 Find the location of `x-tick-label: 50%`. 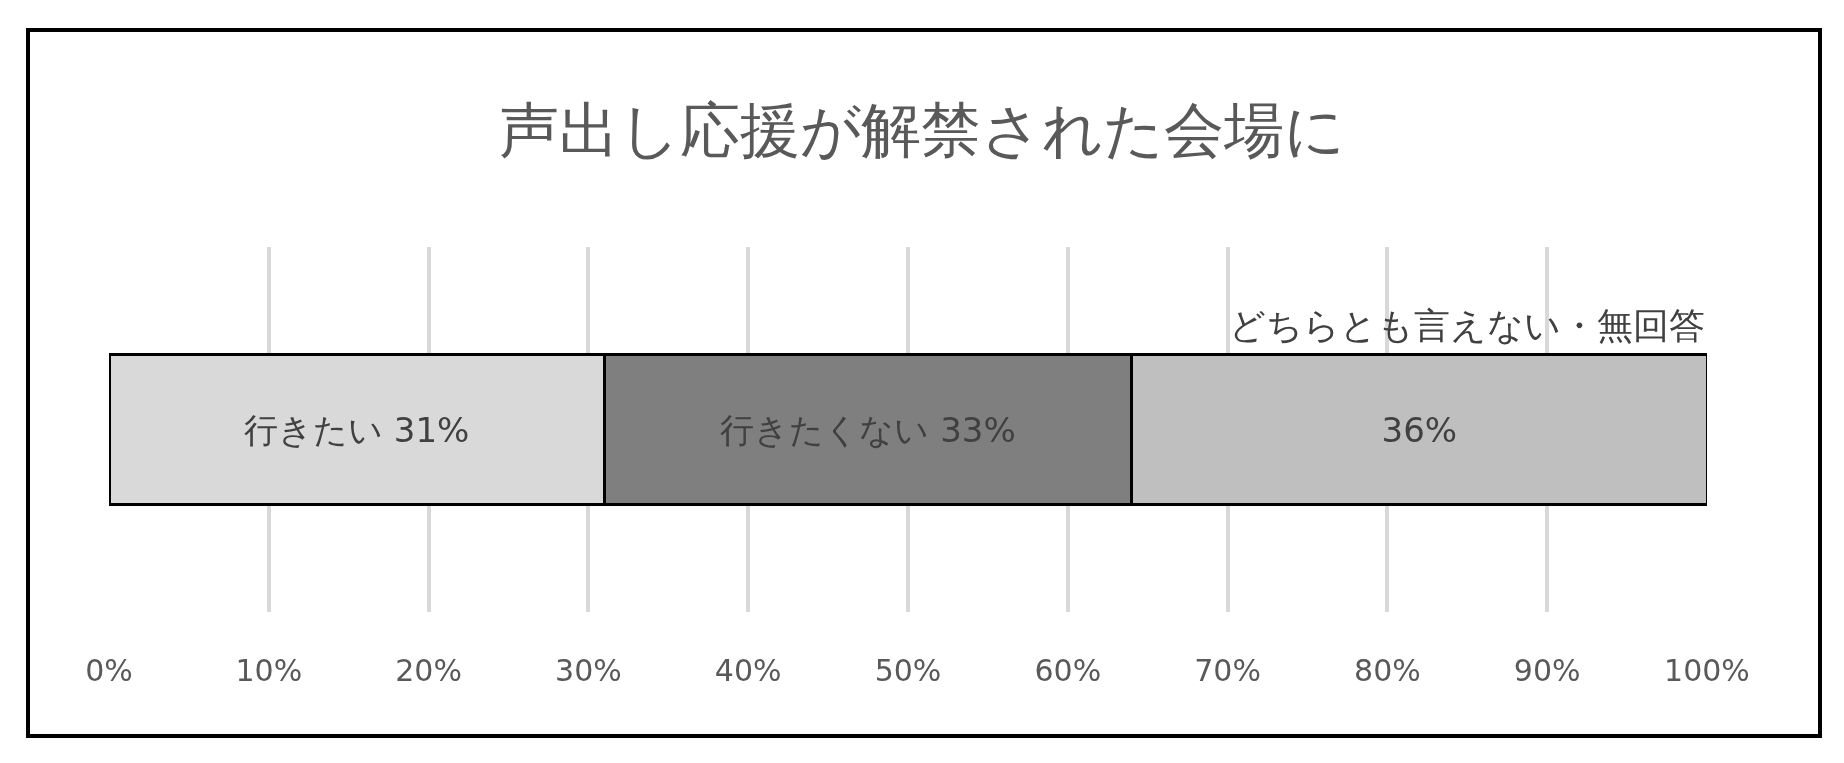

x-tick-label: 50% is located at coordinates (908, 670).